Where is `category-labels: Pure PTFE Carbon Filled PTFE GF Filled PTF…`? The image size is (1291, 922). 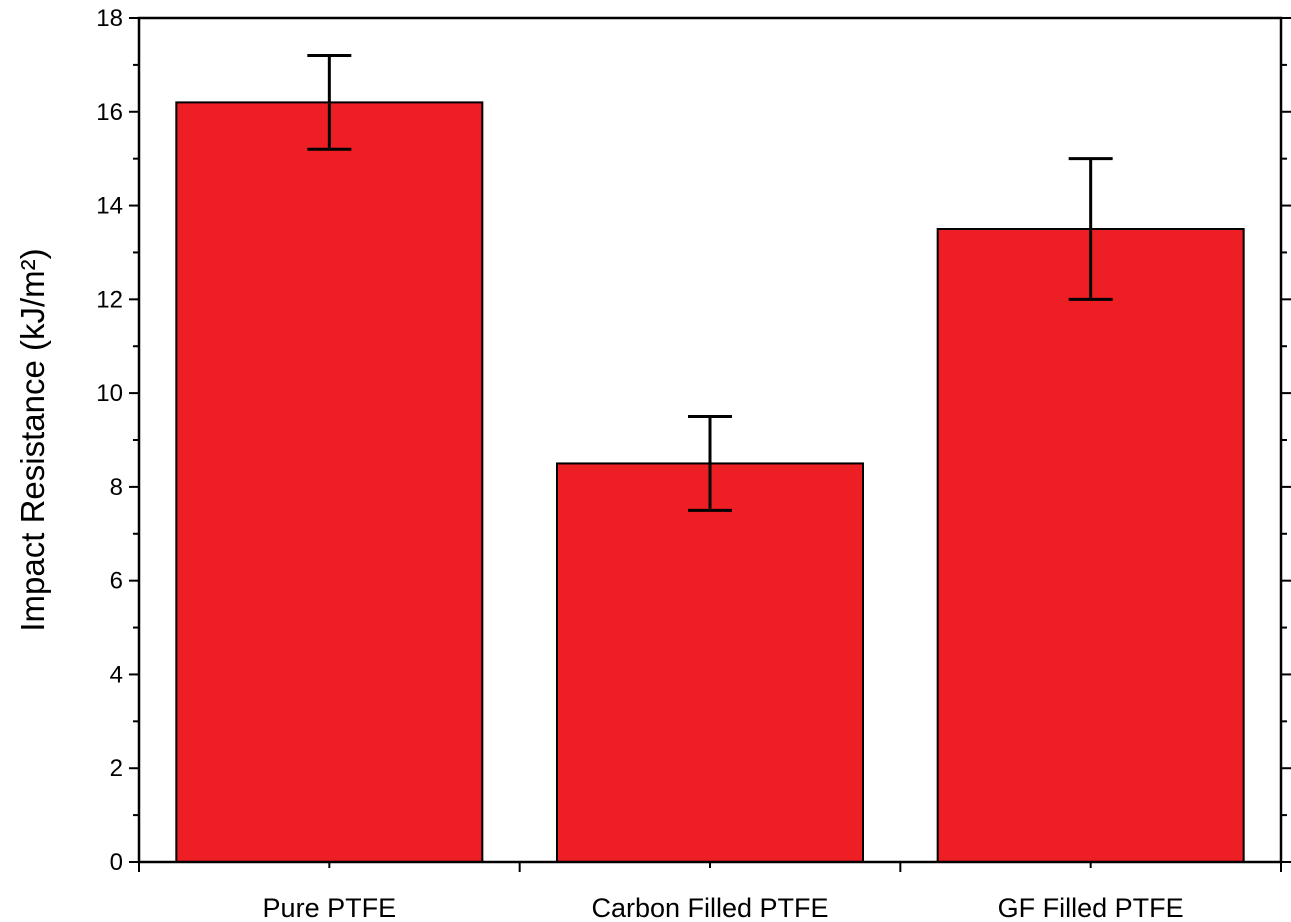 category-labels: Pure PTFE Carbon Filled PTFE GF Filled PTF… is located at coordinates (723, 907).